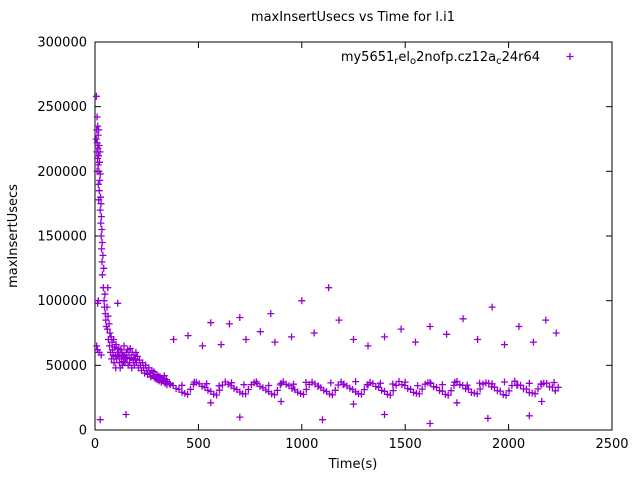 This screenshot has width=640, height=484. I want to click on y-tick-label: 250000, so click(62, 107).